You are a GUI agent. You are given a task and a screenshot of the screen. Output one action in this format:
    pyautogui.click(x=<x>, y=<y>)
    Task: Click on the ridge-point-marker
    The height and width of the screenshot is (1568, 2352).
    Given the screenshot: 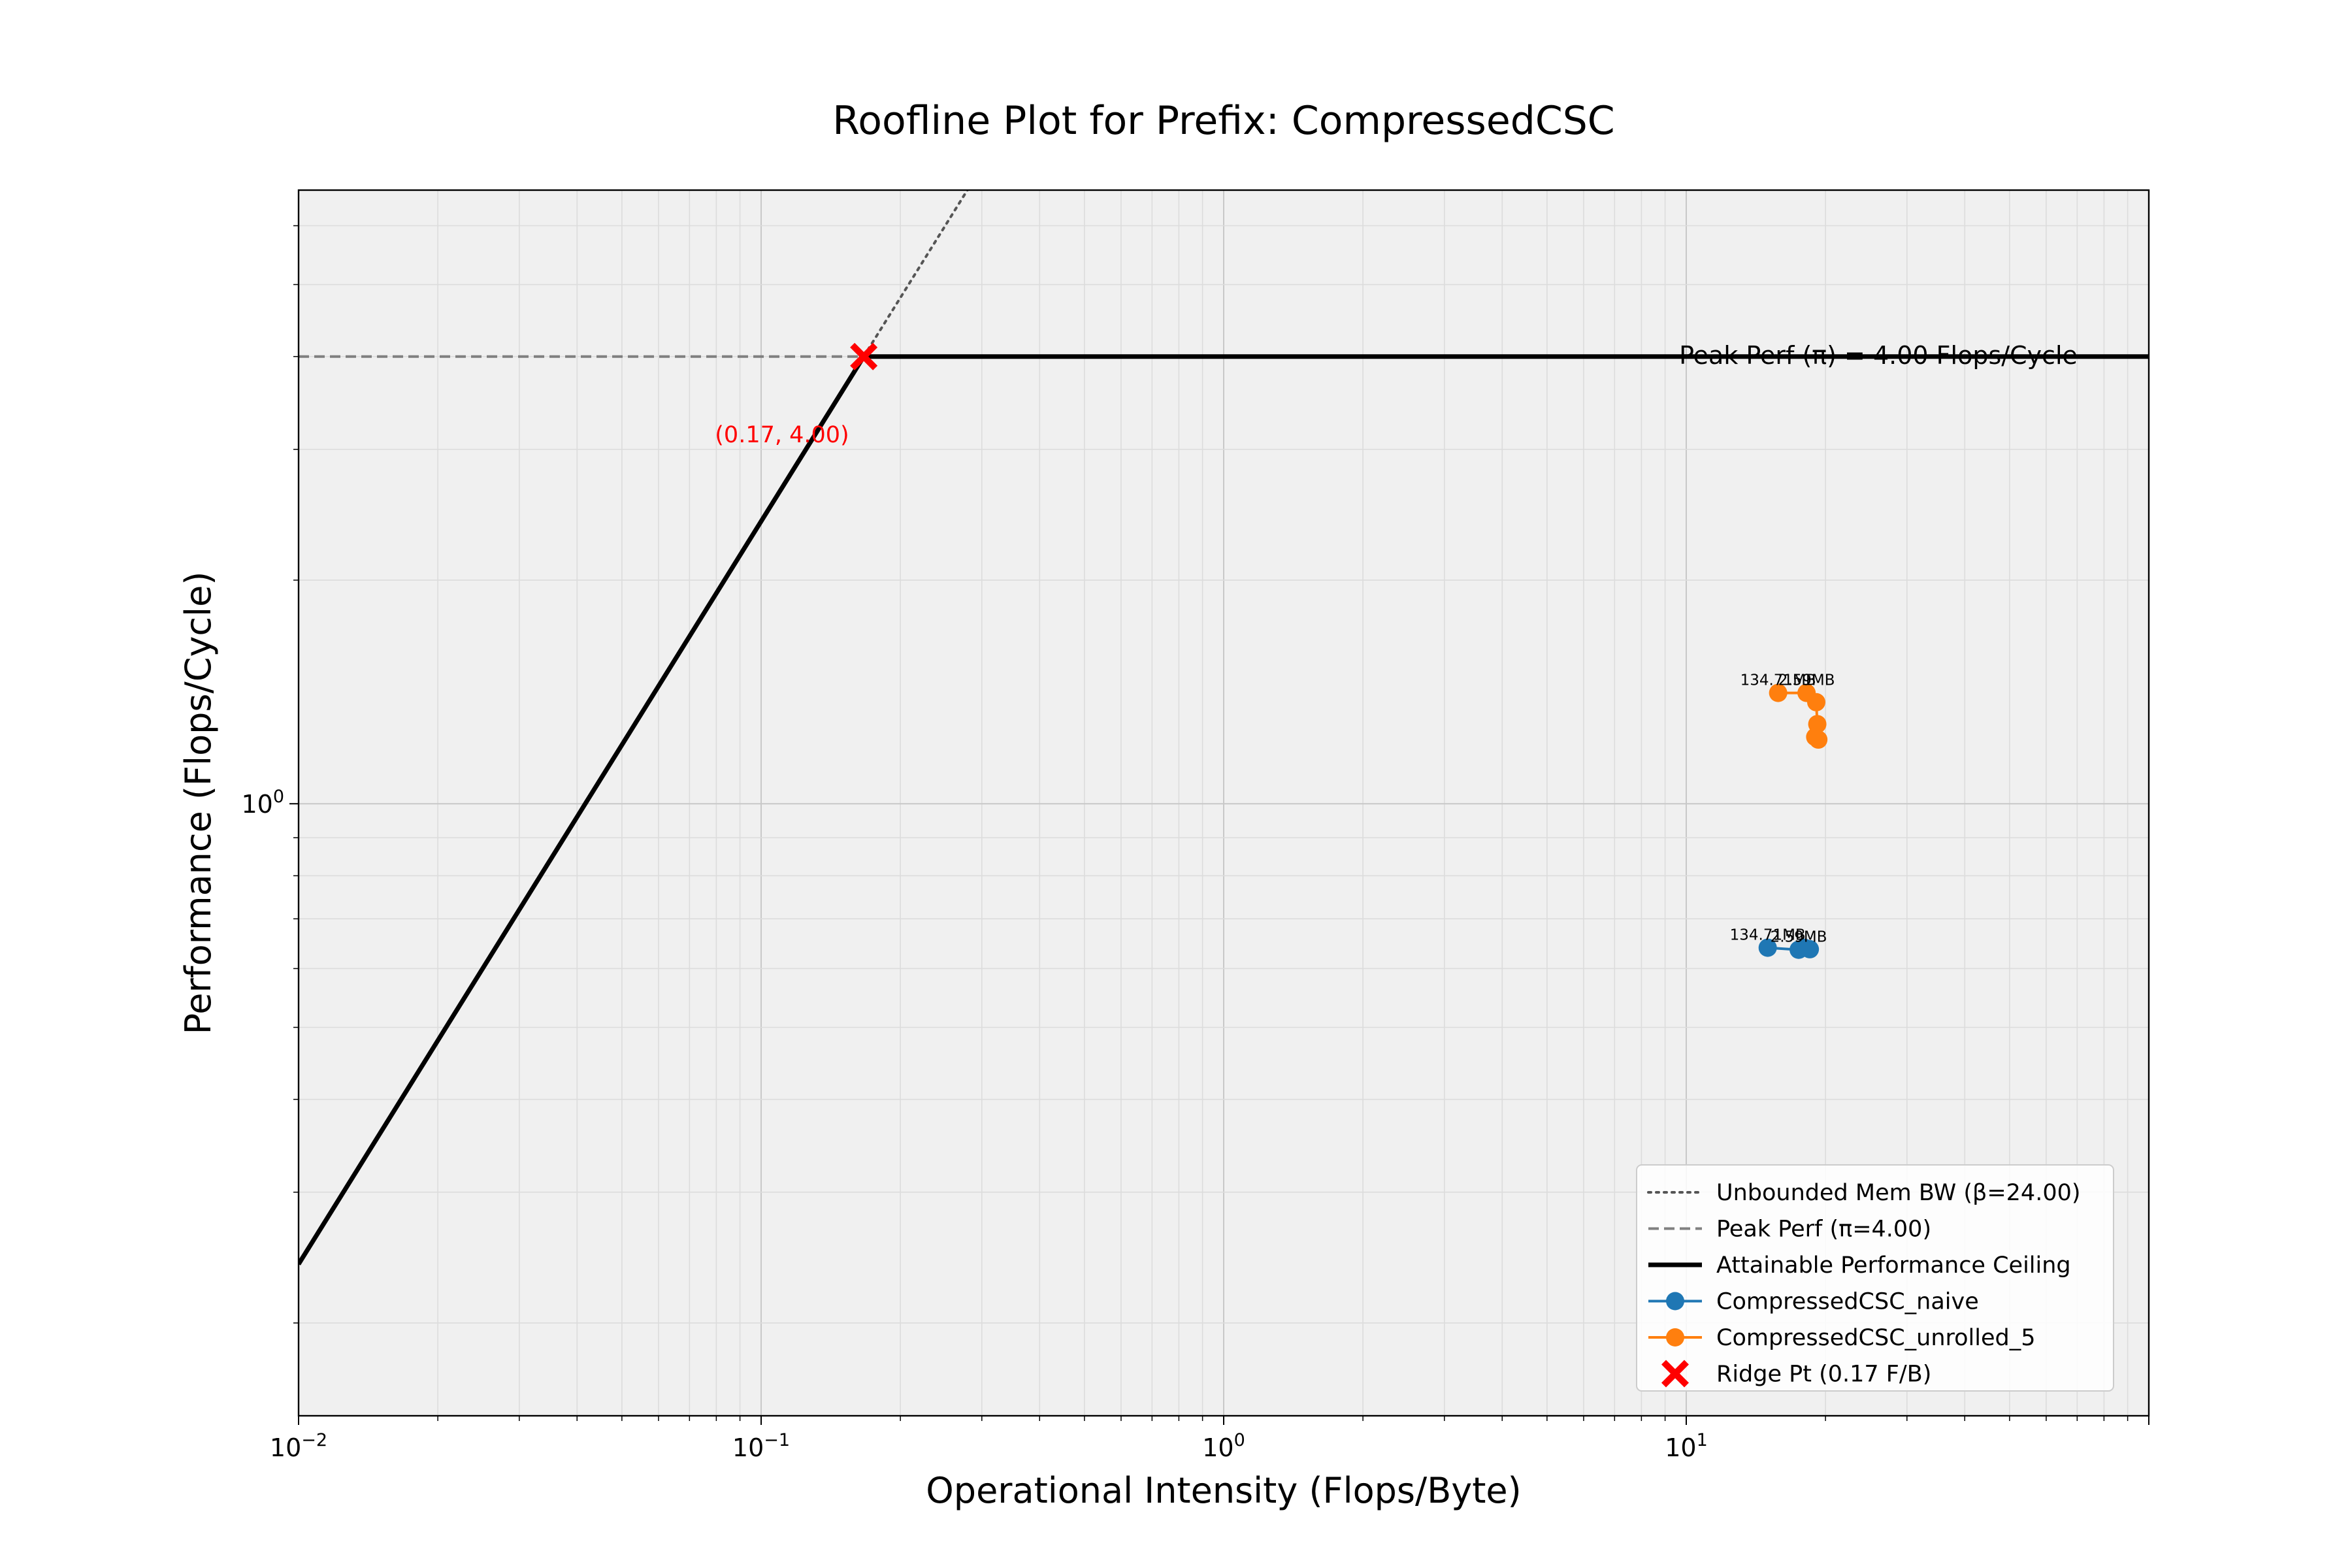 What is the action you would take?
    pyautogui.click(x=864, y=356)
    